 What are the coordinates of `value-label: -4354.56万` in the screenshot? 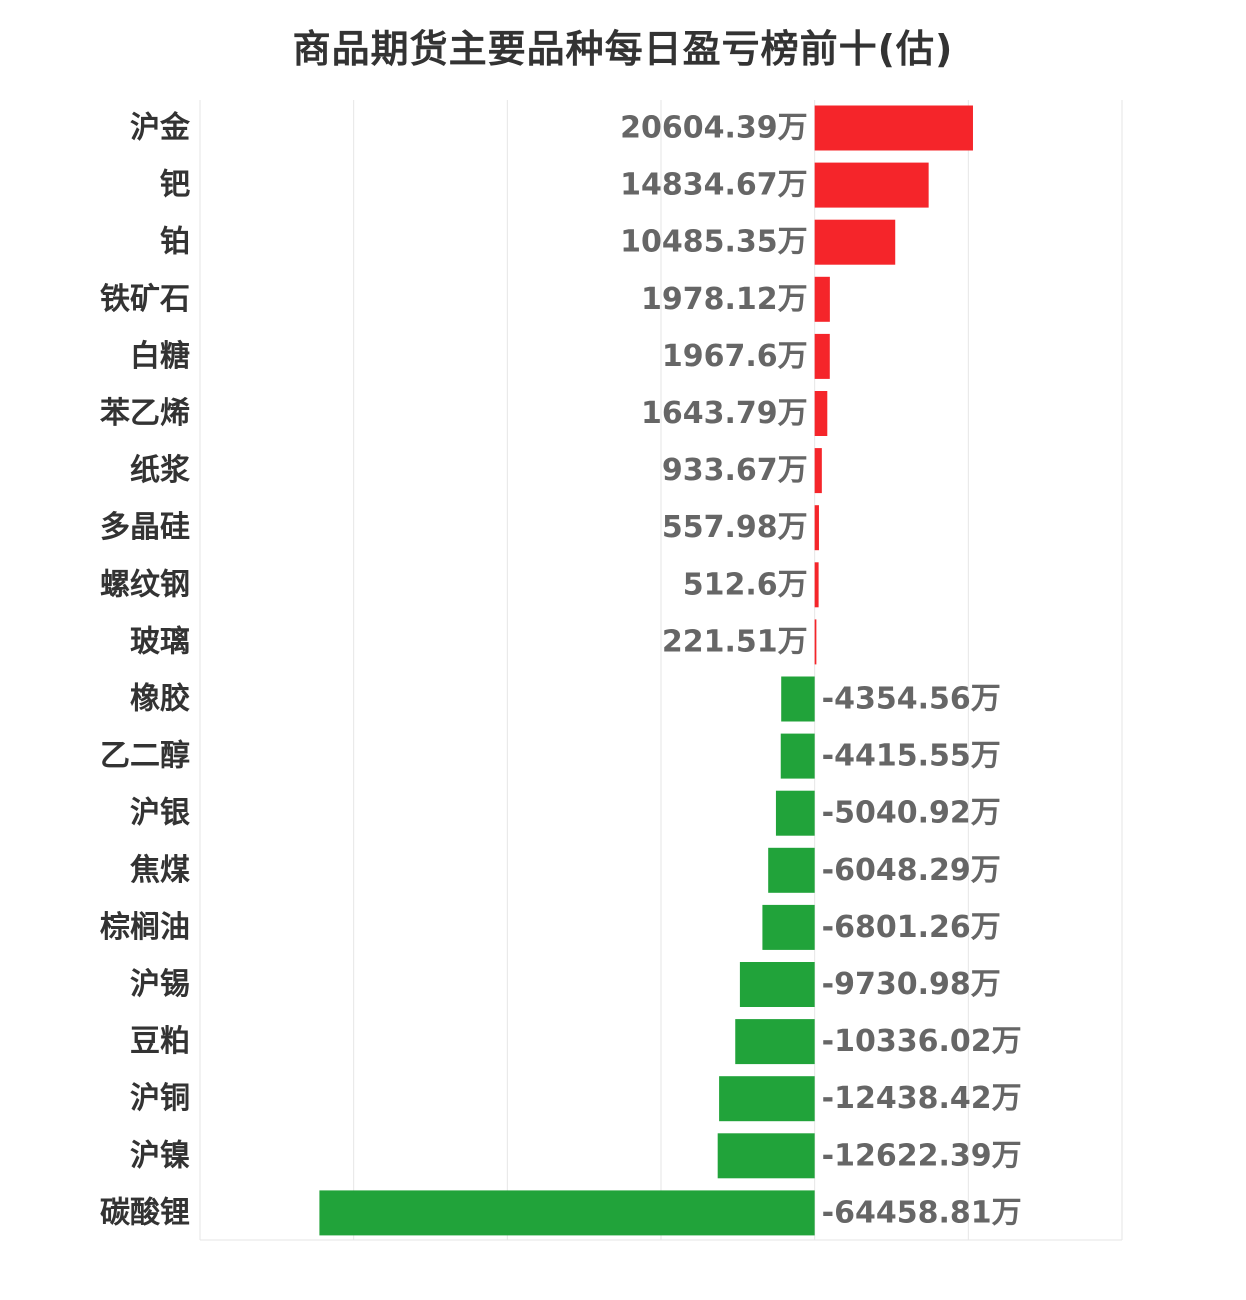 It's located at (911, 699).